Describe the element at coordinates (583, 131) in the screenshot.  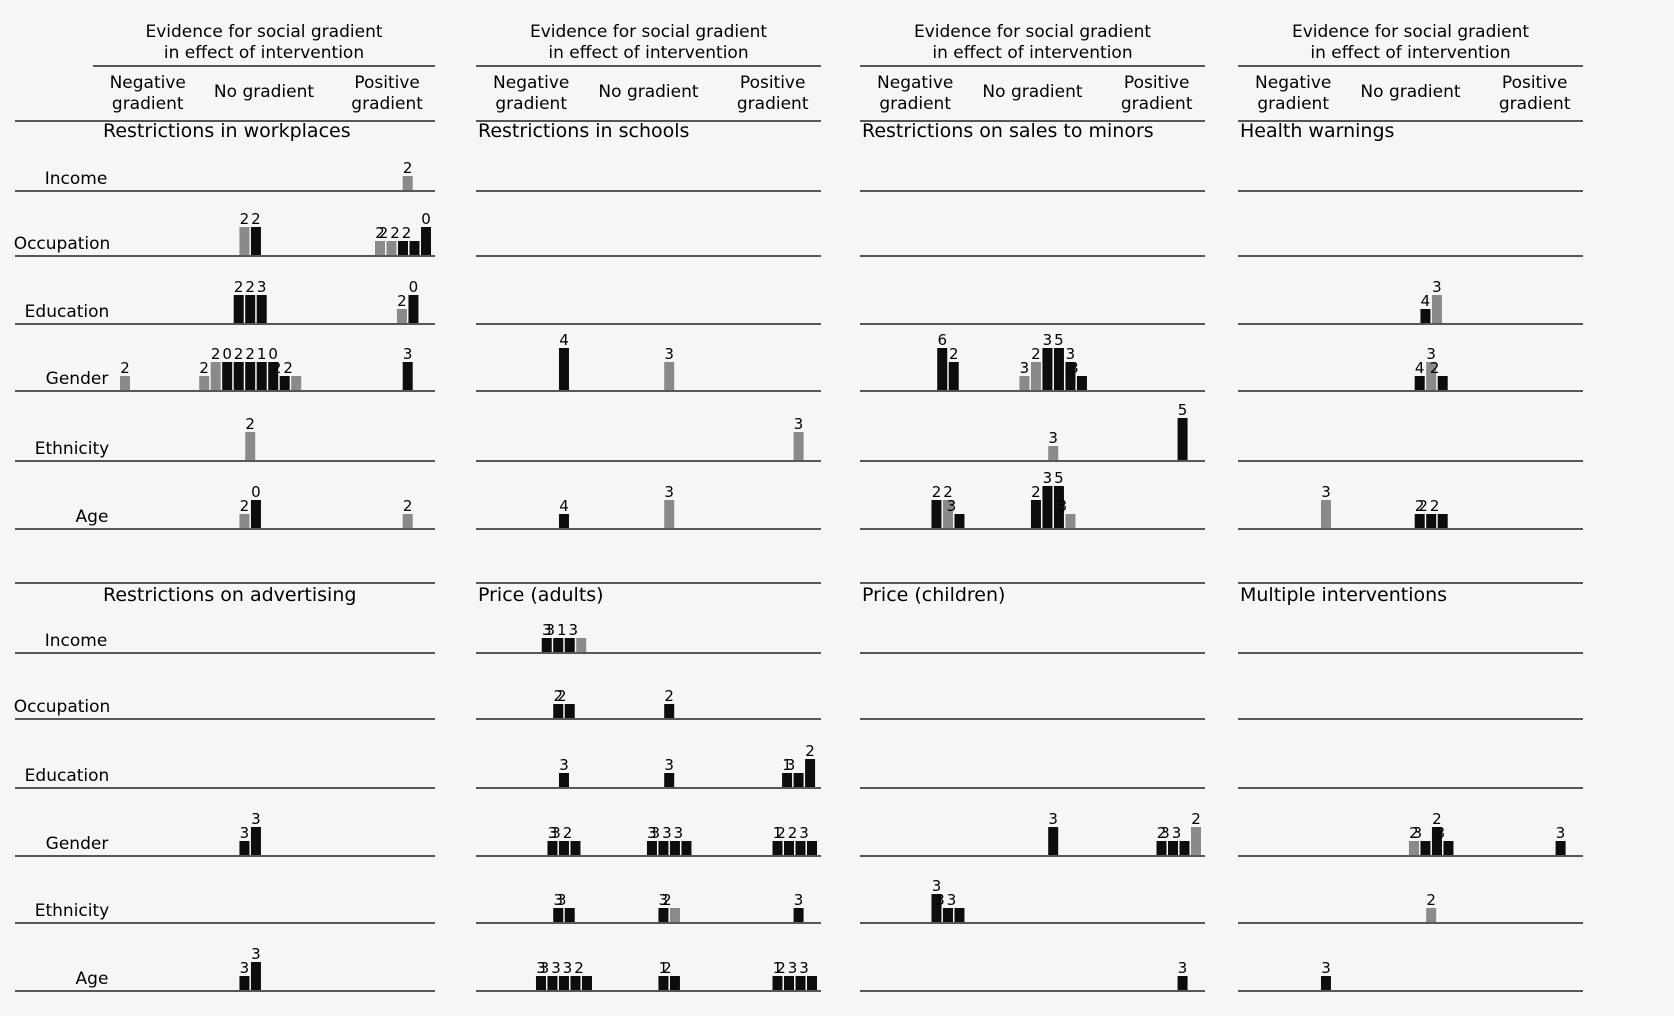
I see `panel-title: Restrictions in schools` at that location.